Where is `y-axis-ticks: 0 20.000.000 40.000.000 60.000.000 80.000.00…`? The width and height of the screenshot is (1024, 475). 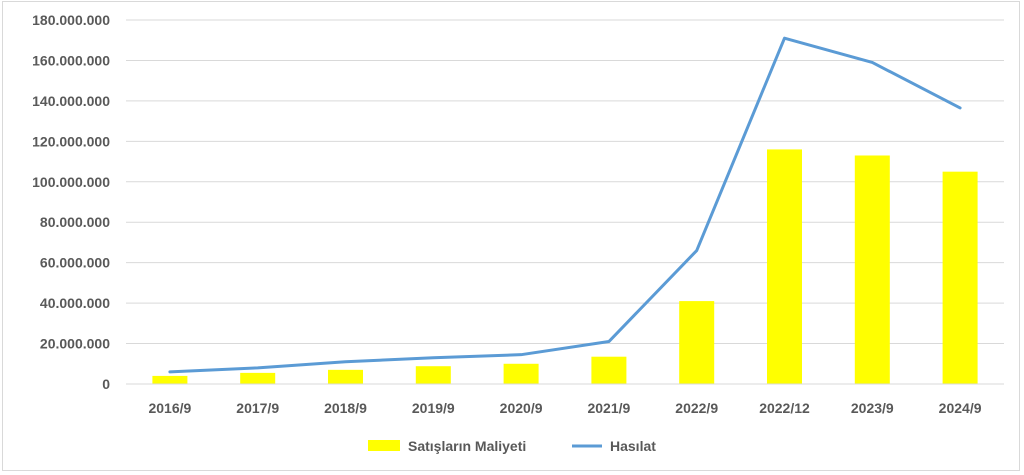
y-axis-ticks: 0 20.000.000 40.000.000 60.000.000 80.000.00… is located at coordinates (71, 202).